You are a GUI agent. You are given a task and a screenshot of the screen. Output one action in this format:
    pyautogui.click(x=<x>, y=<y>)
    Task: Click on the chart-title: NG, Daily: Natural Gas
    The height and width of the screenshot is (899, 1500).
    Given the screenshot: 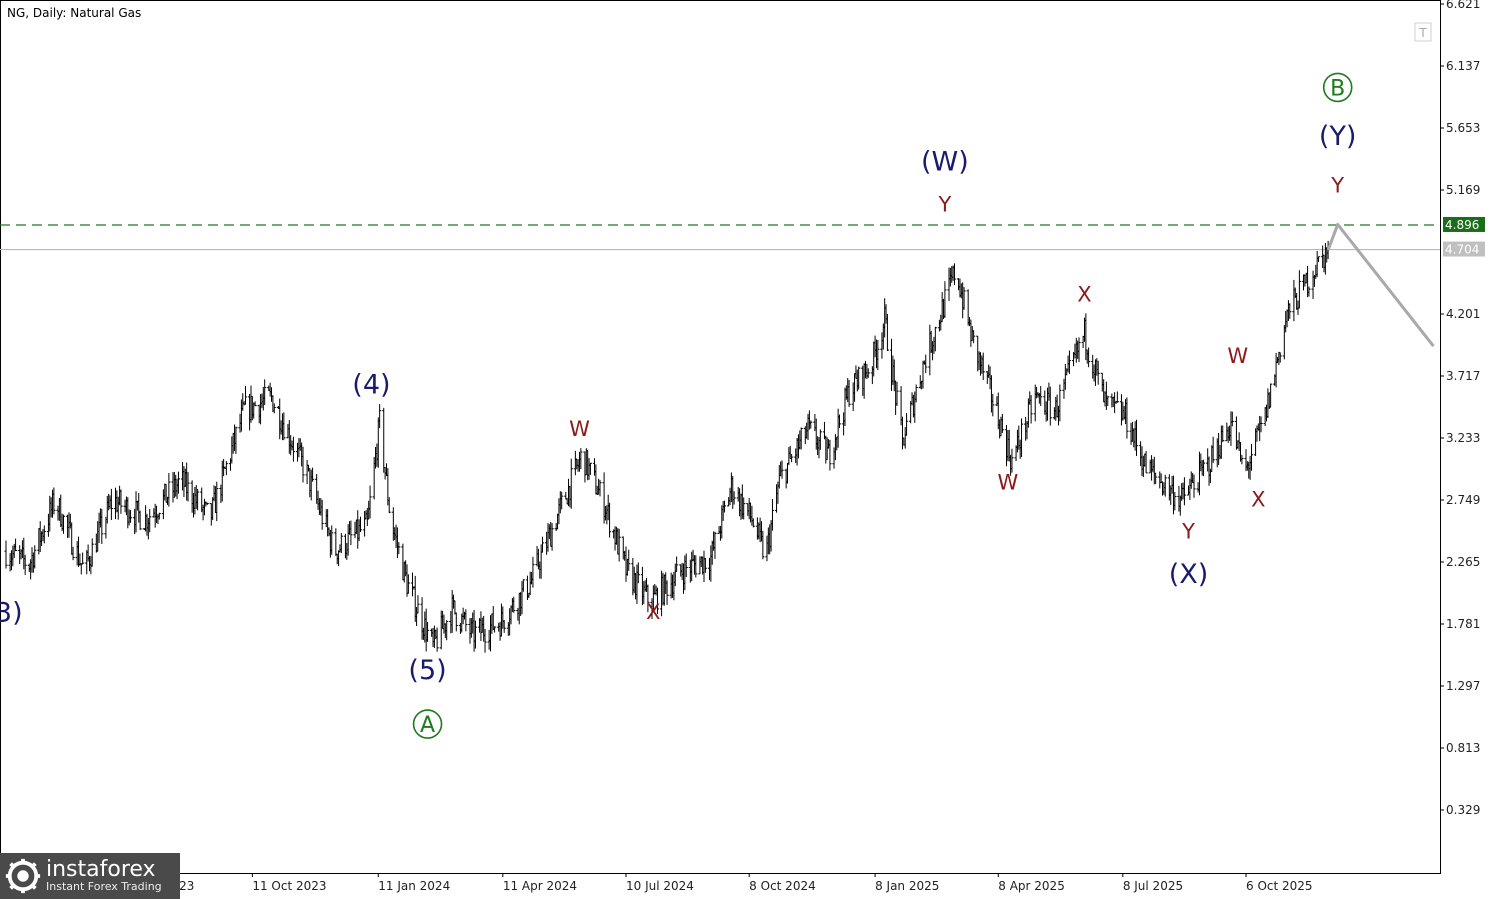 What is the action you would take?
    pyautogui.click(x=74, y=13)
    